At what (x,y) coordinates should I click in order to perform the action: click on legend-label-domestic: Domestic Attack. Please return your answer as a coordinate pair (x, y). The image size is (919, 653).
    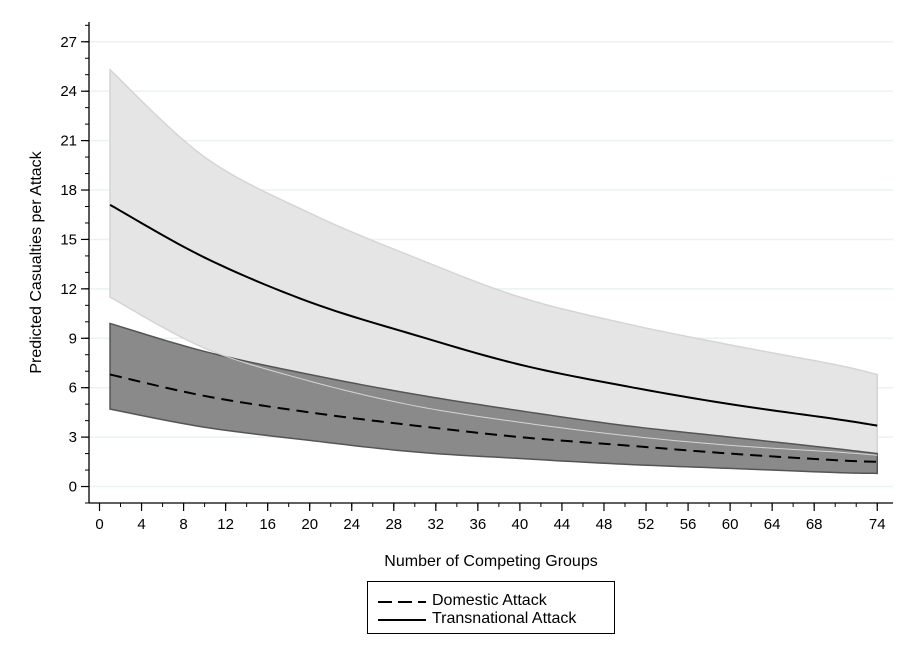
    Looking at the image, I should click on (489, 600).